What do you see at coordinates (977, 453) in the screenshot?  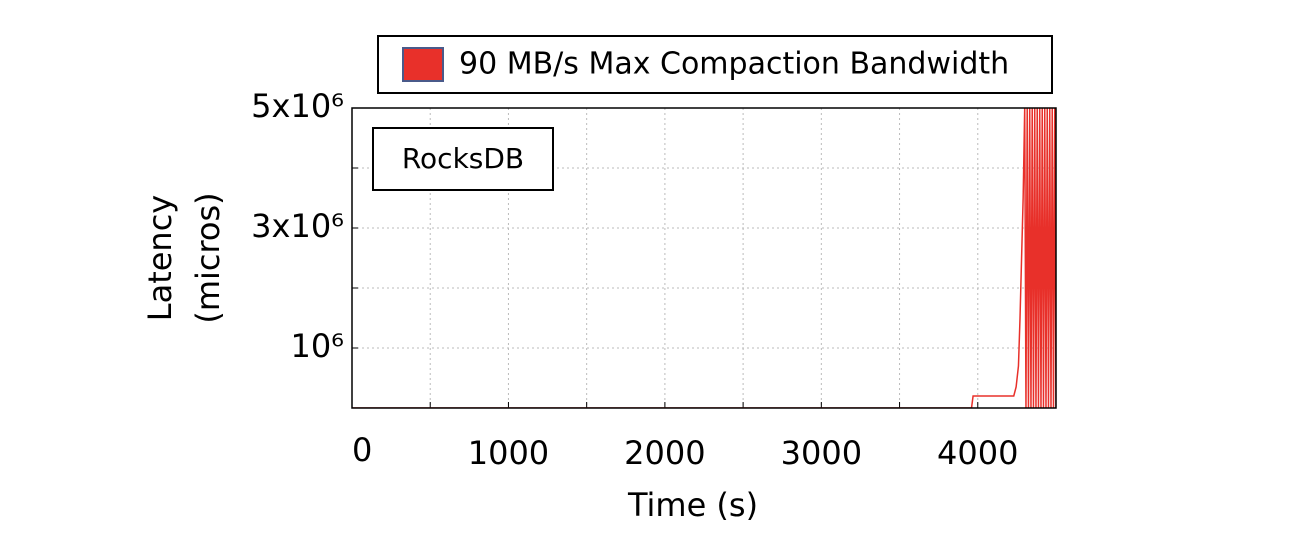 I see `x-tick-label: 4000` at bounding box center [977, 453].